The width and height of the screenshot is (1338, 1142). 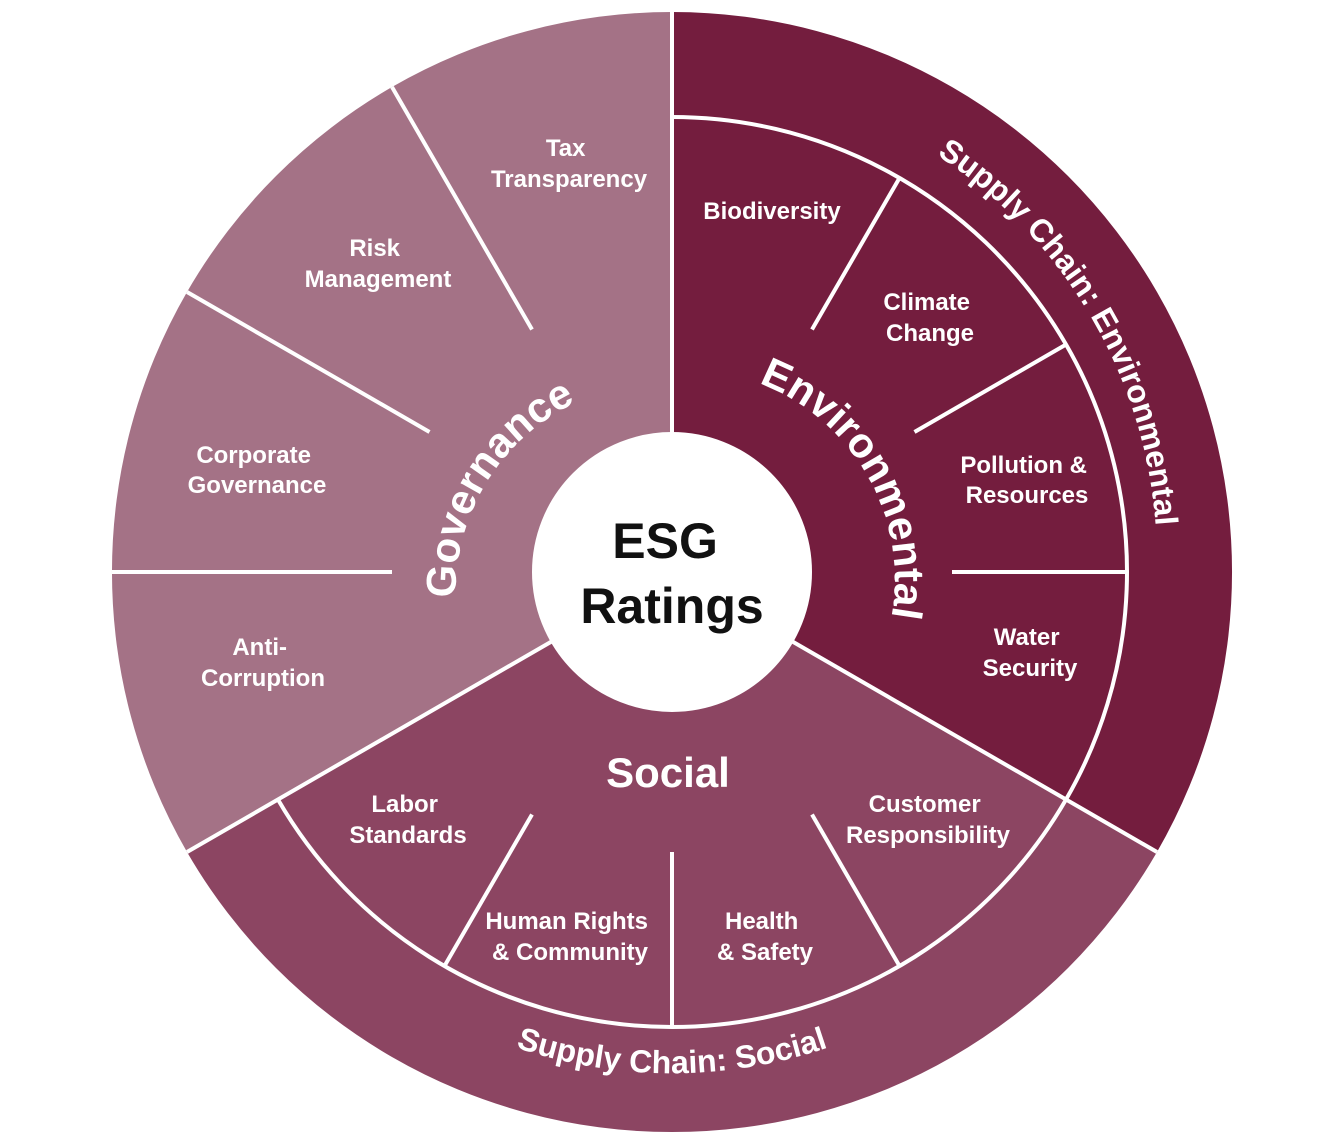 I want to click on segment-health-safety: Health & Safety, so click(x=765, y=937).